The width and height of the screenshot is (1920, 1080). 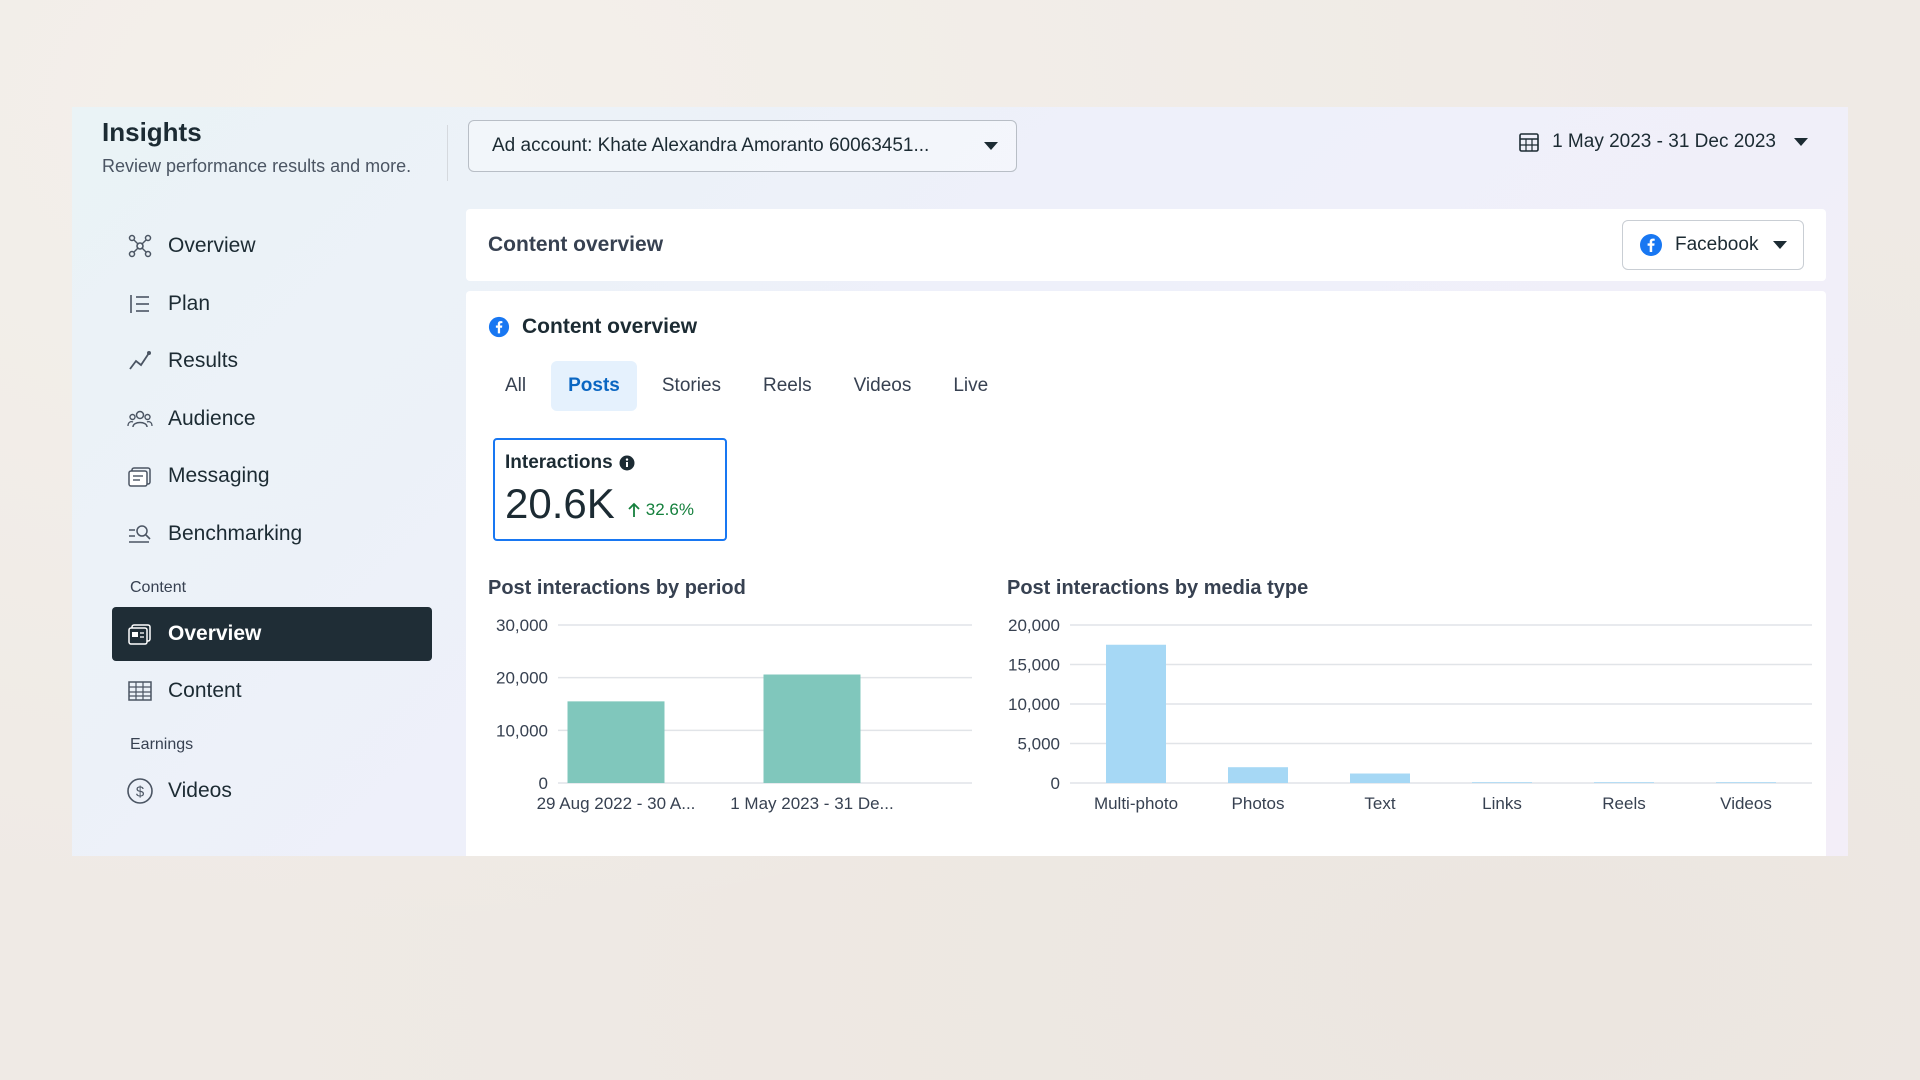 I want to click on date-range-label: 1 May 2023 - 31 Dec 2023, so click(x=1664, y=141).